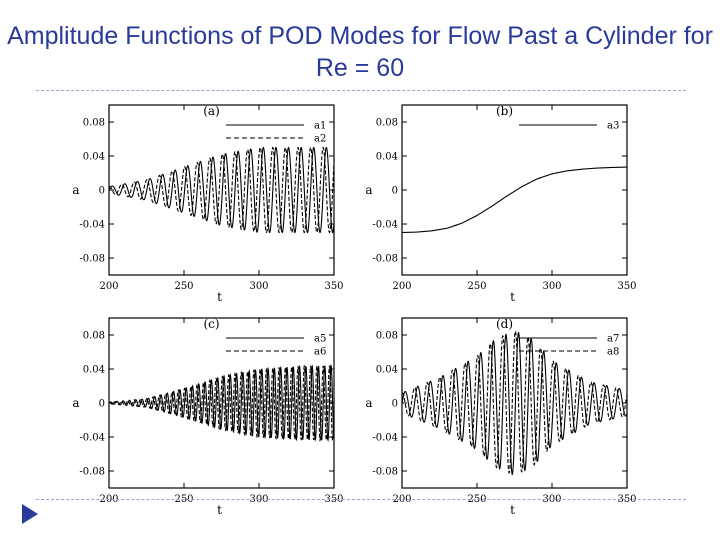  Describe the element at coordinates (613, 339) in the screenshot. I see `legend-label-a7: a7` at that location.